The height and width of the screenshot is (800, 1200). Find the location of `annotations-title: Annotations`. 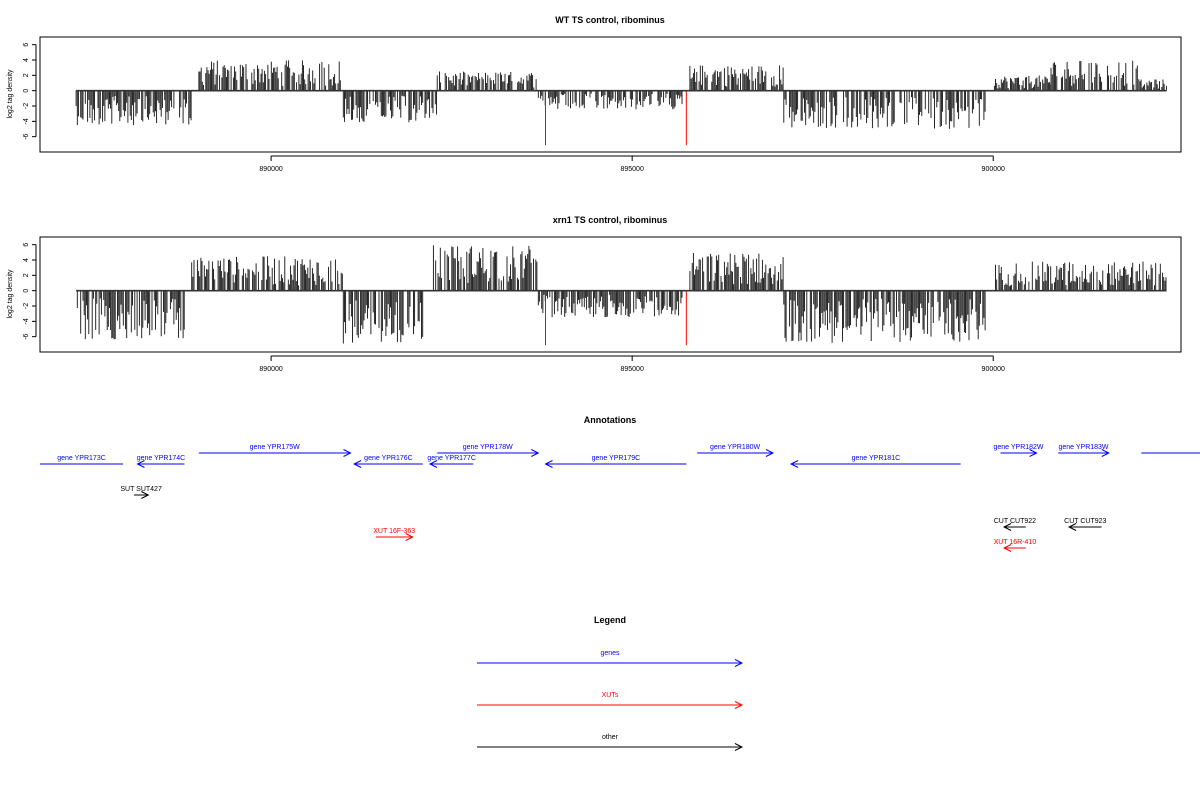

annotations-title: Annotations is located at coordinates (610, 420).